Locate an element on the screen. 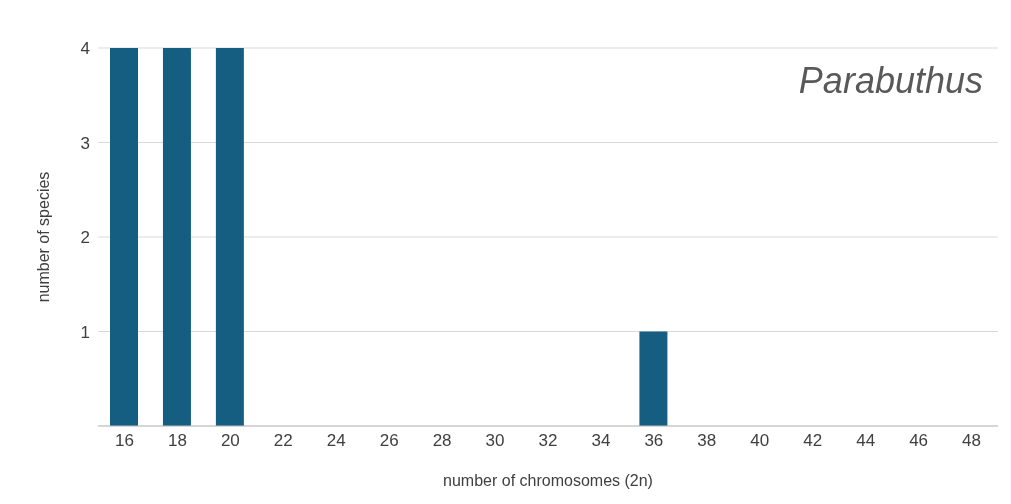 This screenshot has height=504, width=1011. y-tick-label: 3 is located at coordinates (85, 143).